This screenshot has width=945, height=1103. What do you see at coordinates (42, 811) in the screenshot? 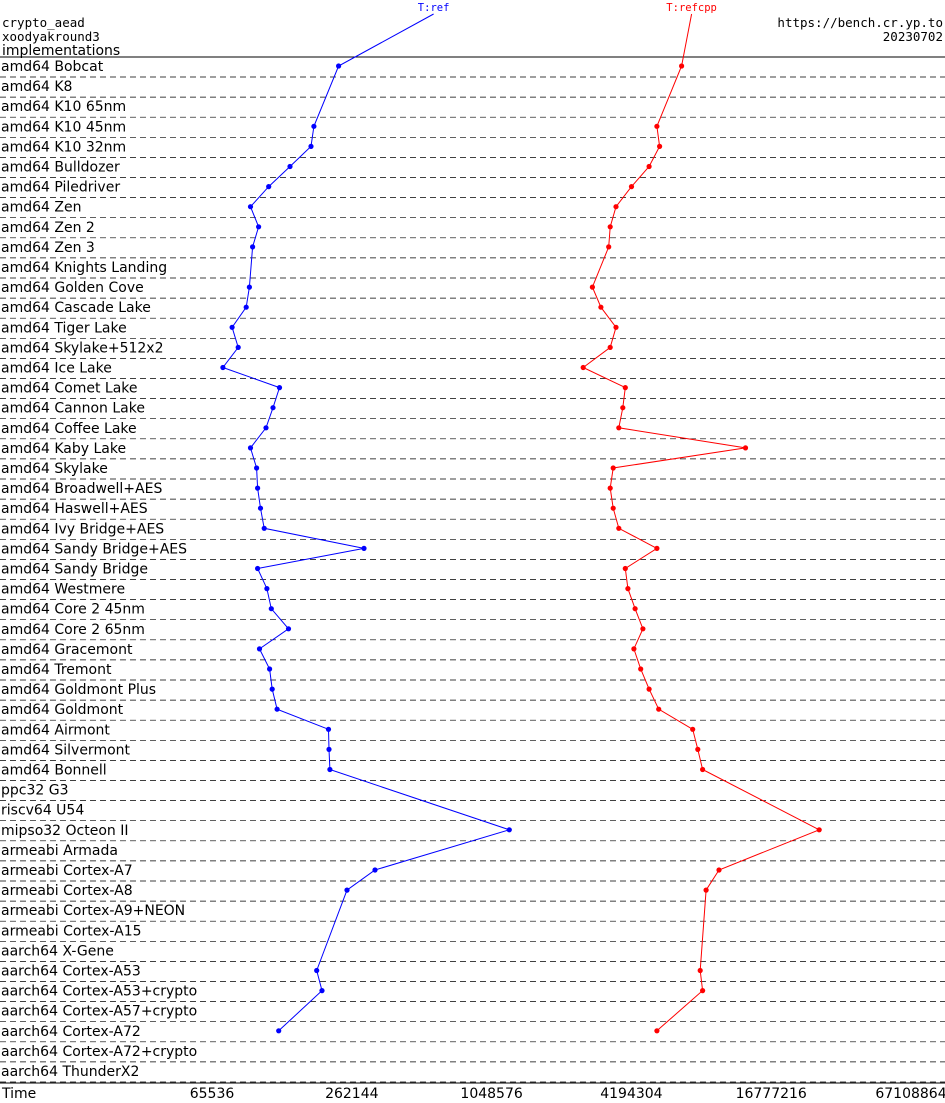
I see `row-label-riscv64-u54: riscv64 U54` at bounding box center [42, 811].